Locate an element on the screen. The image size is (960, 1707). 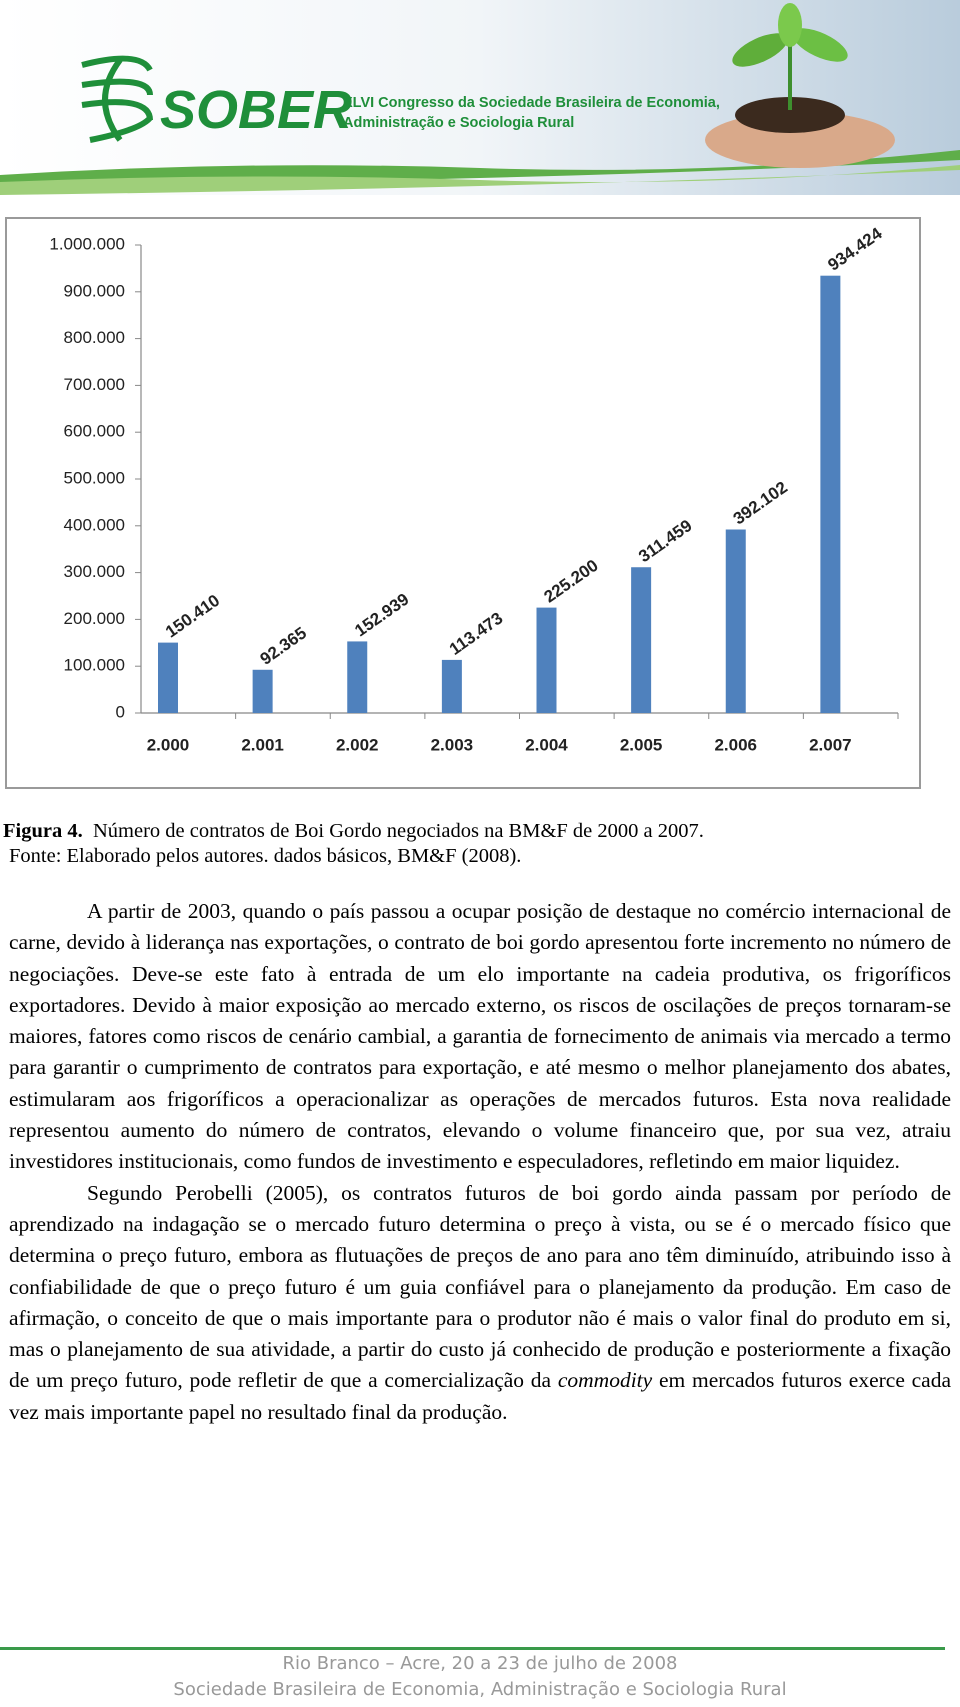
y-tick-label: 1.000.000 is located at coordinates (87, 243).